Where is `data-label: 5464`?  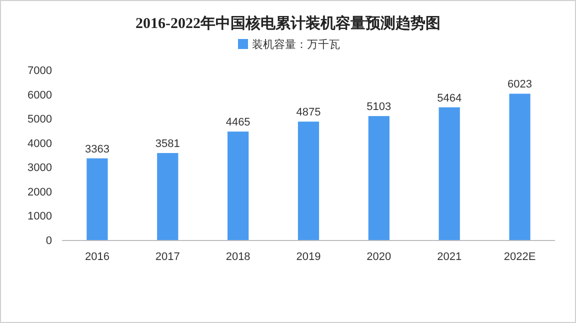
data-label: 5464 is located at coordinates (449, 98).